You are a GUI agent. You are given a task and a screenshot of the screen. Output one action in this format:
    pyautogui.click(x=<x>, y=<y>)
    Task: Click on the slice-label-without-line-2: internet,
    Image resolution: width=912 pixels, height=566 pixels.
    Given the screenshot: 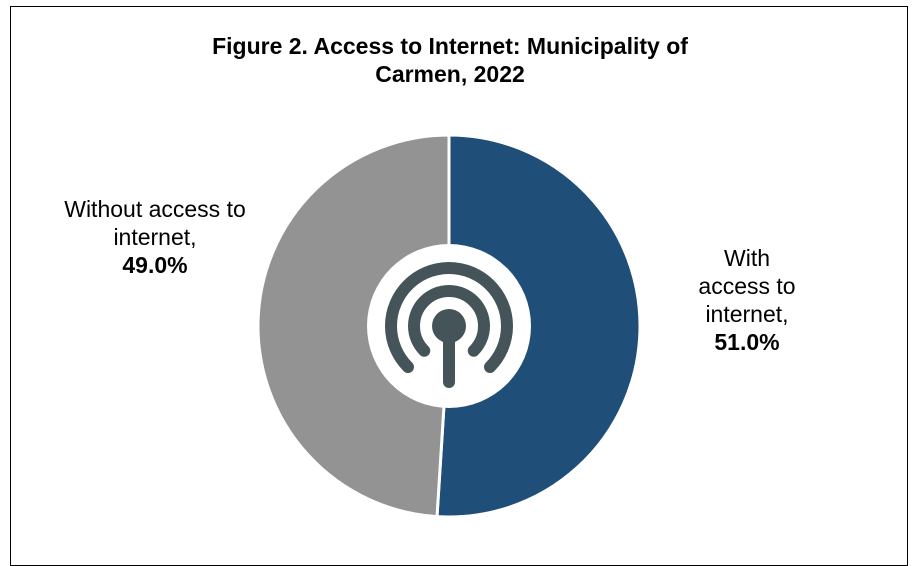 What is the action you would take?
    pyautogui.click(x=155, y=237)
    